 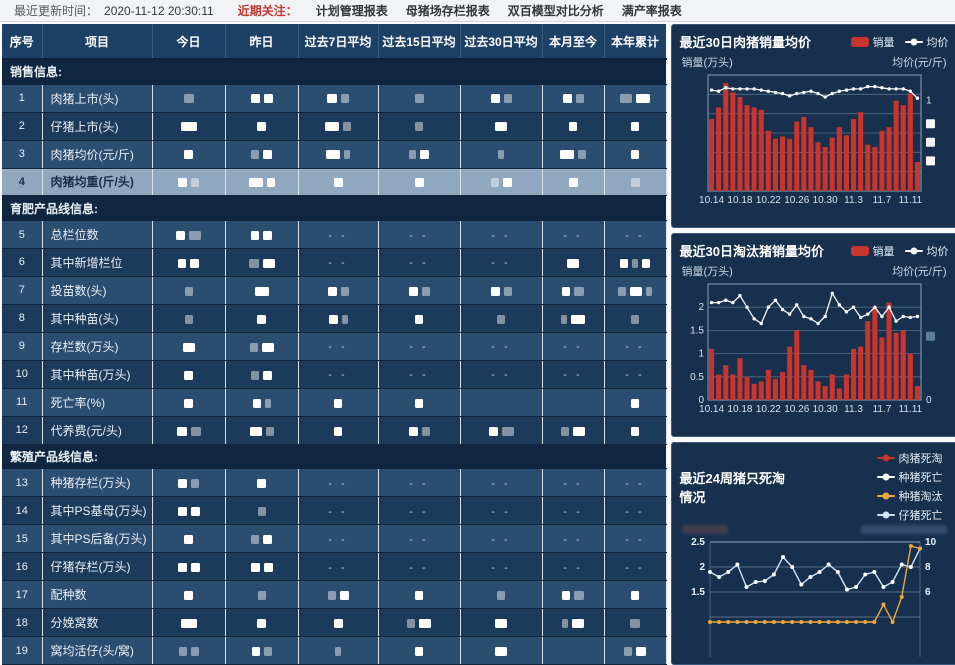 What do you see at coordinates (22, 567) in the screenshot?
I see `row-number: 16` at bounding box center [22, 567].